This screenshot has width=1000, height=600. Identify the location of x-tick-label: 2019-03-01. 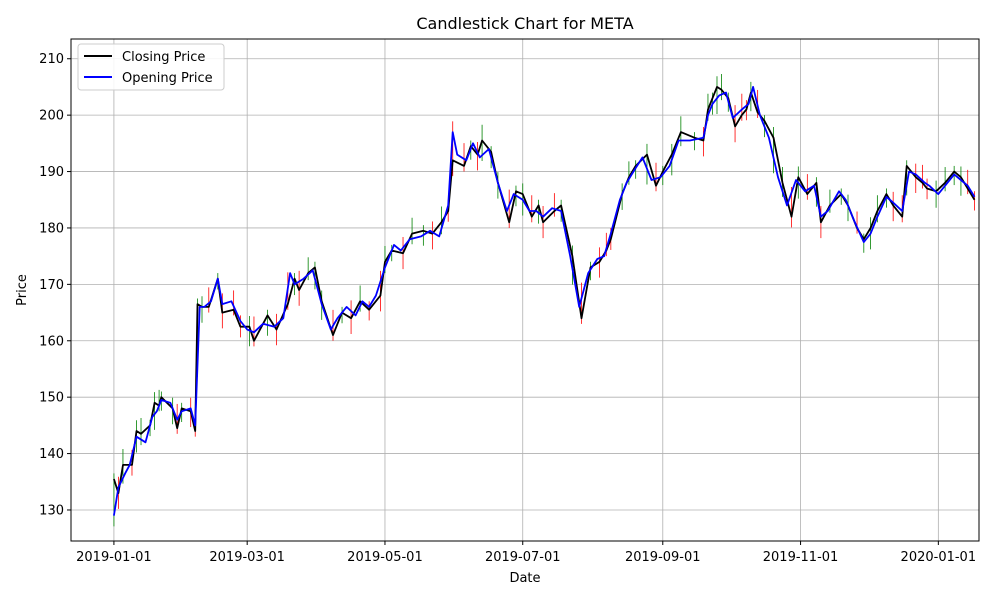
(247, 557).